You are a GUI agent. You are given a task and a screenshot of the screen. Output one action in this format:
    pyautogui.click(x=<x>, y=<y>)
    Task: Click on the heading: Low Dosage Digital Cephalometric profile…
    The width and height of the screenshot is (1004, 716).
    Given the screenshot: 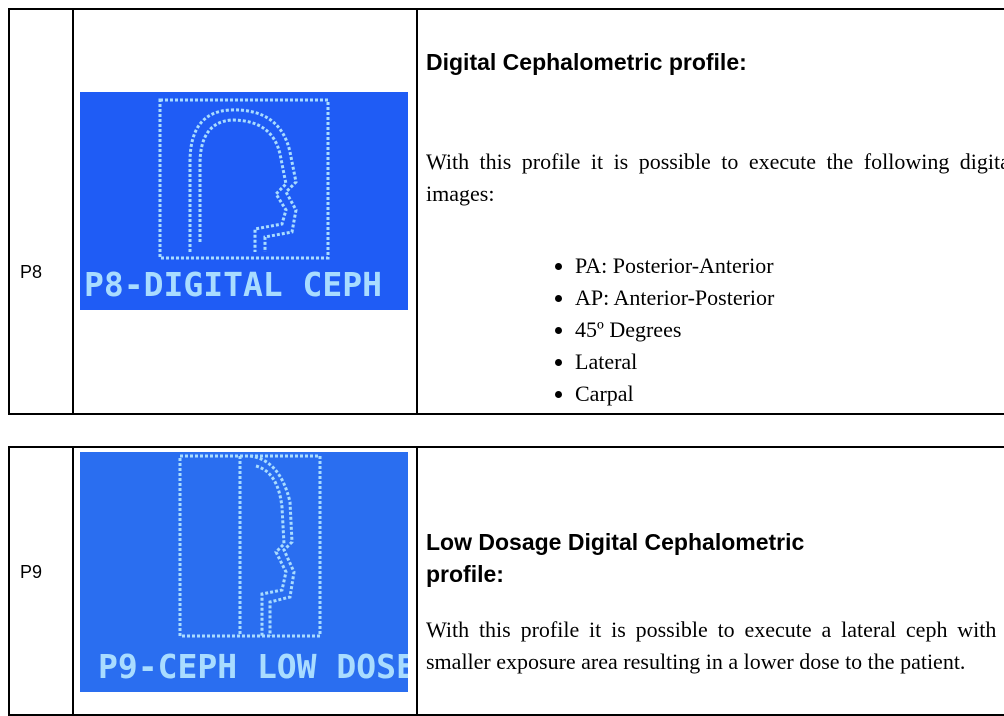 What is the action you would take?
    pyautogui.click(x=615, y=558)
    